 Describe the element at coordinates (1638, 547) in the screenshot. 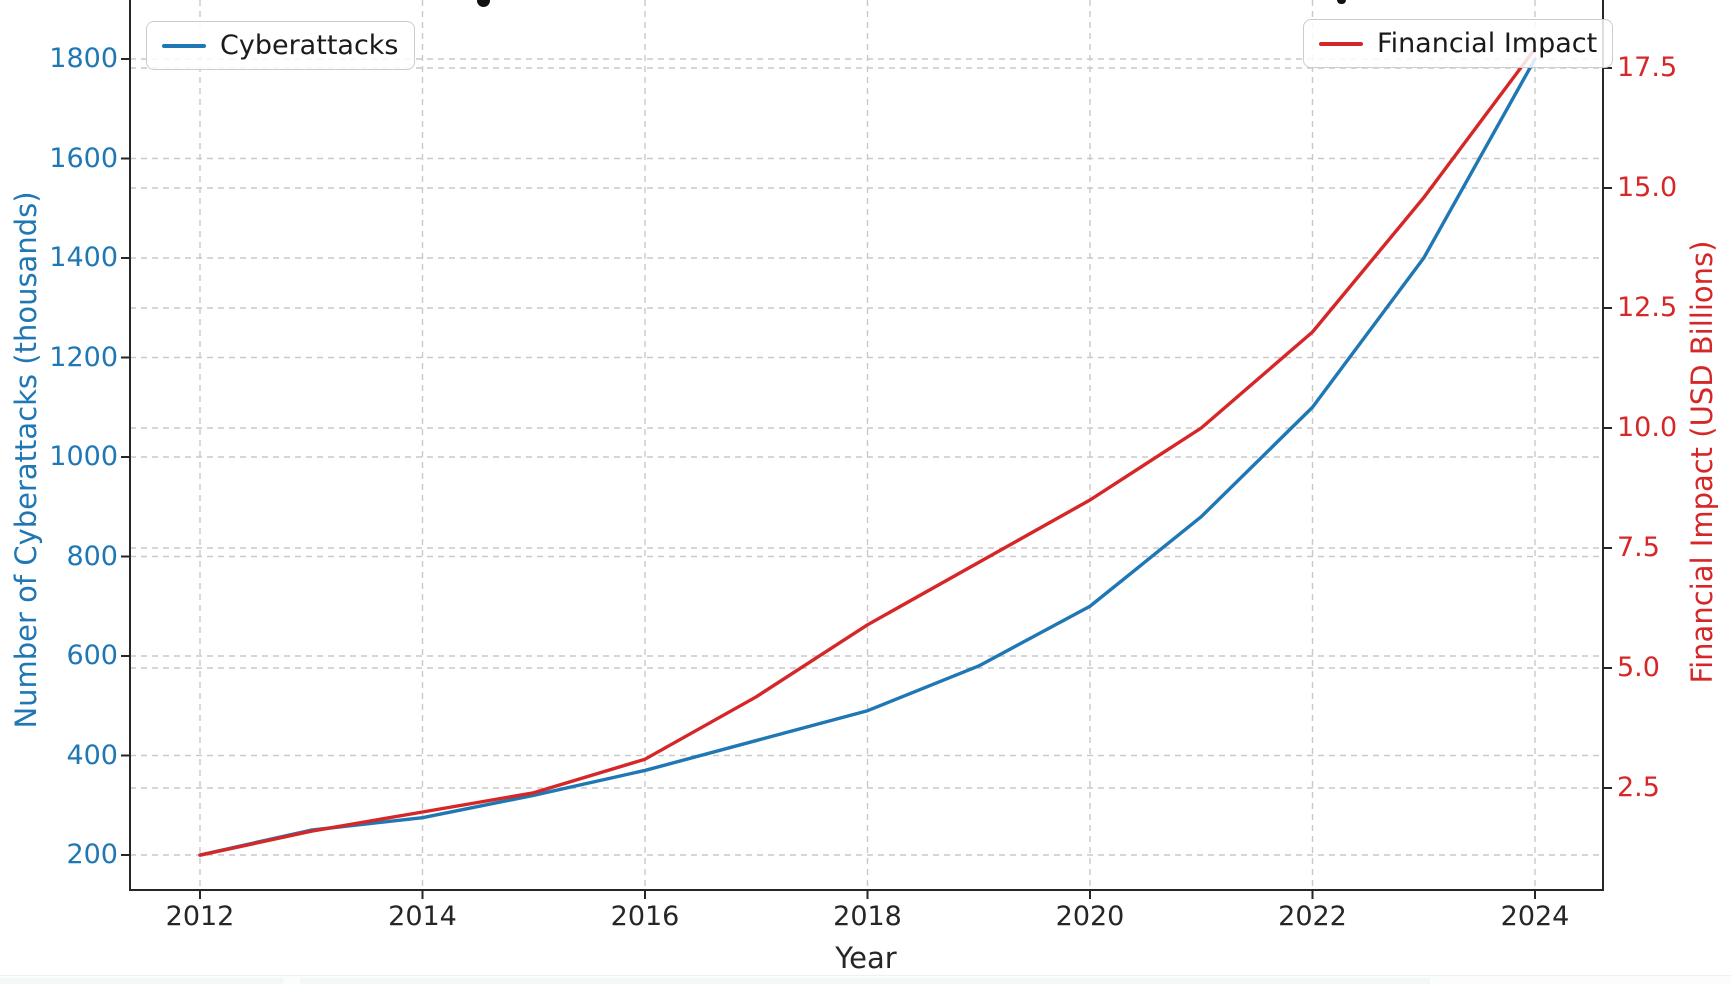

I see `right-axis-tick-label: 7.5` at that location.